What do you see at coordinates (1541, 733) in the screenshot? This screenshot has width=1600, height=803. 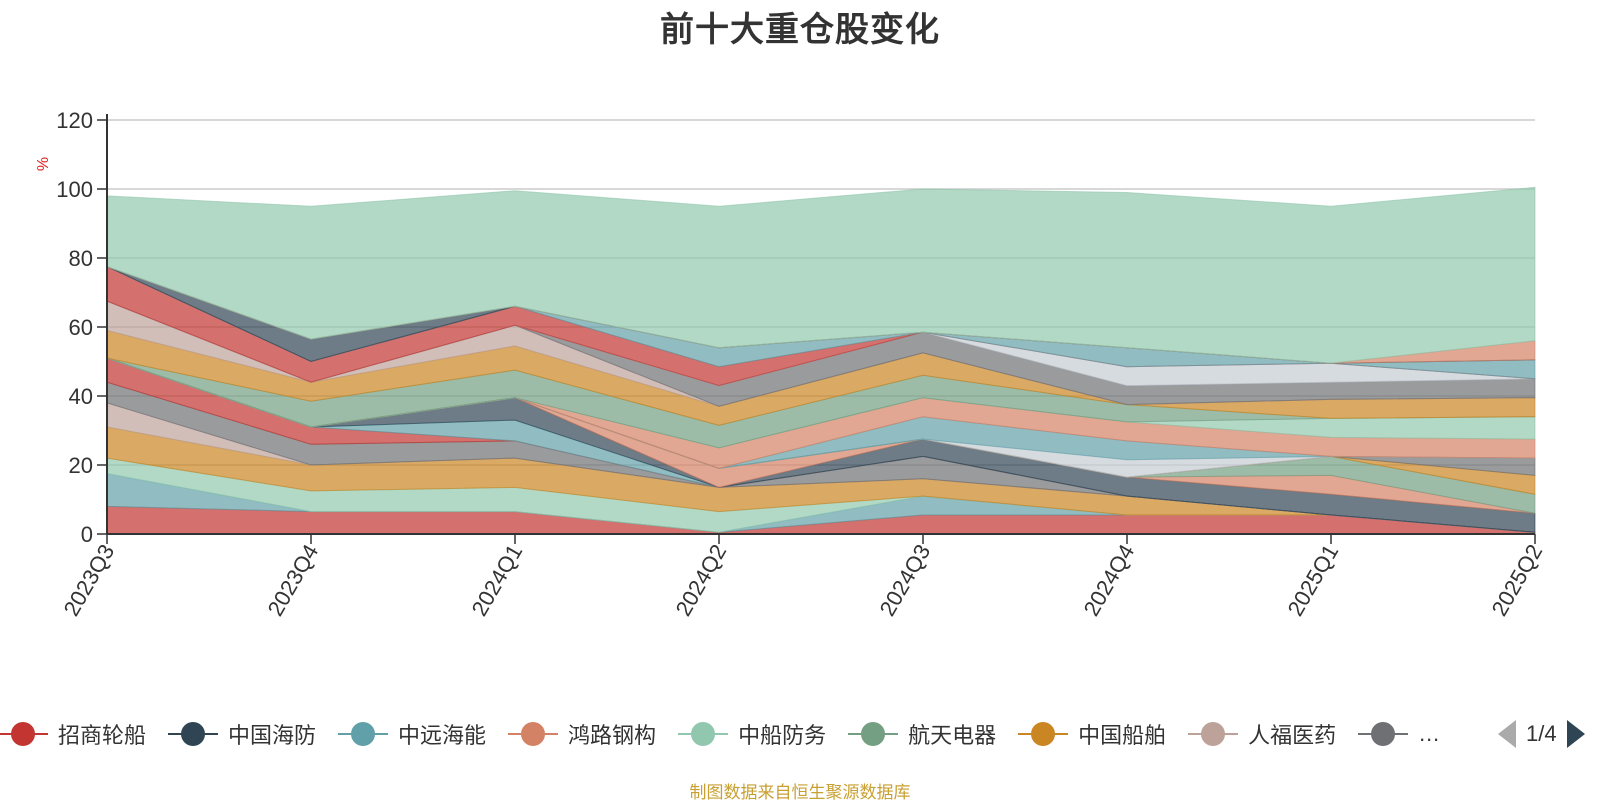 I see `legend-page-indicator: 1/4` at bounding box center [1541, 733].